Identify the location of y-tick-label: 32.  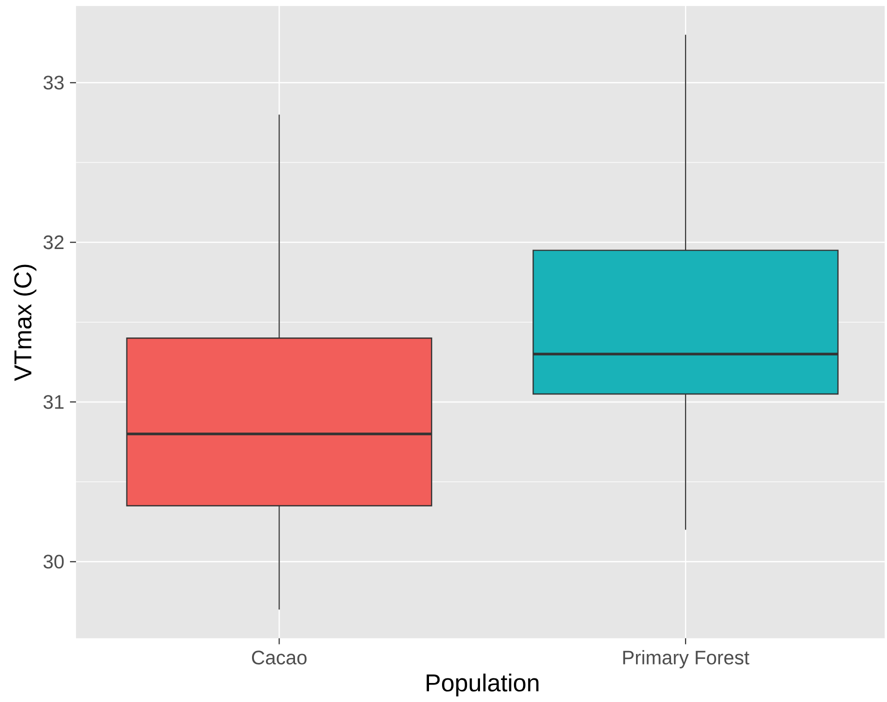
(54, 242).